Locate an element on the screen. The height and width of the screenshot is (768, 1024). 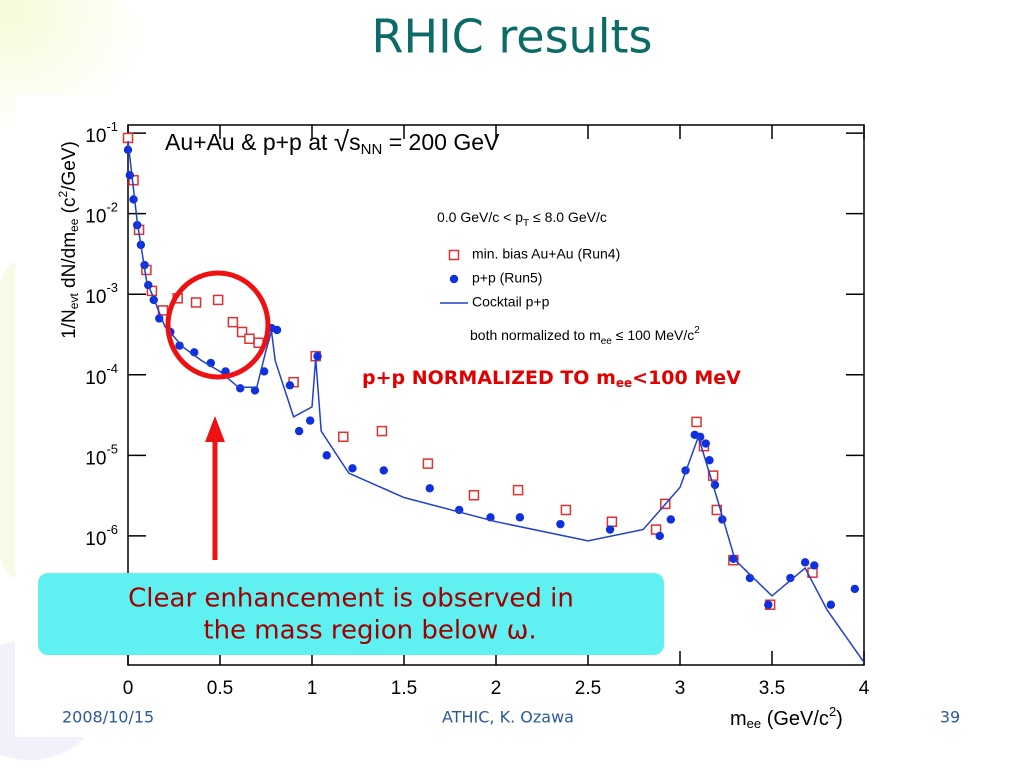
text-part: = 200 GeV is located at coordinates (441, 142).